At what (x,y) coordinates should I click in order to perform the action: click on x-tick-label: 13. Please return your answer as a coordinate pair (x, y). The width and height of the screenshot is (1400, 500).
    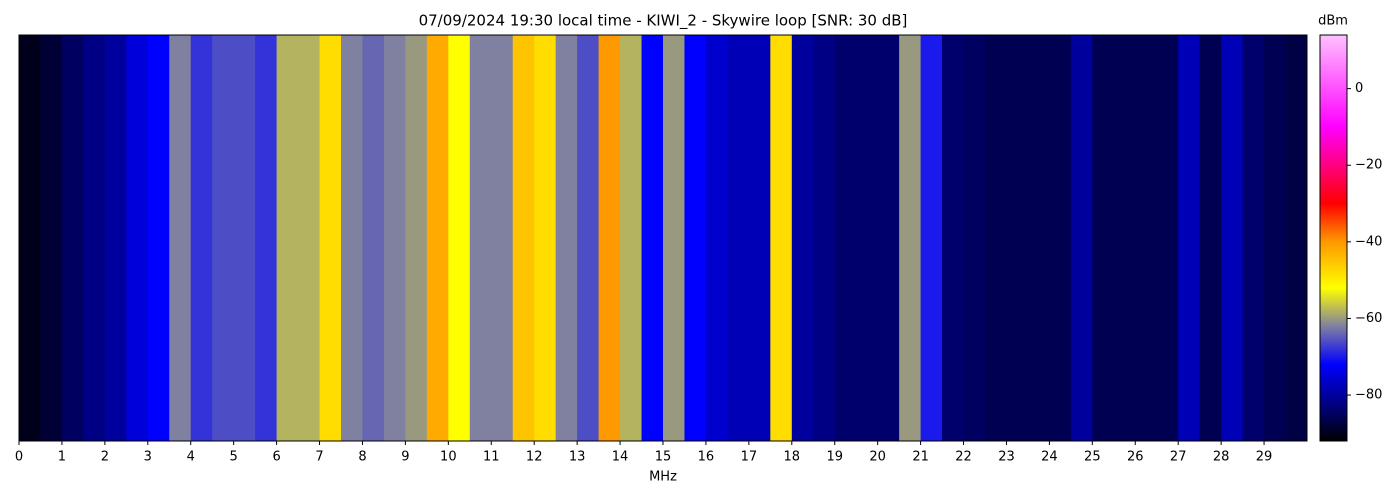
    Looking at the image, I should click on (577, 457).